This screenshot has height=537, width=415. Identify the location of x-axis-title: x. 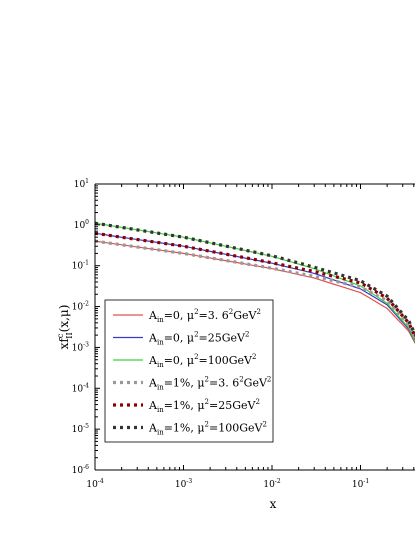
(273, 504).